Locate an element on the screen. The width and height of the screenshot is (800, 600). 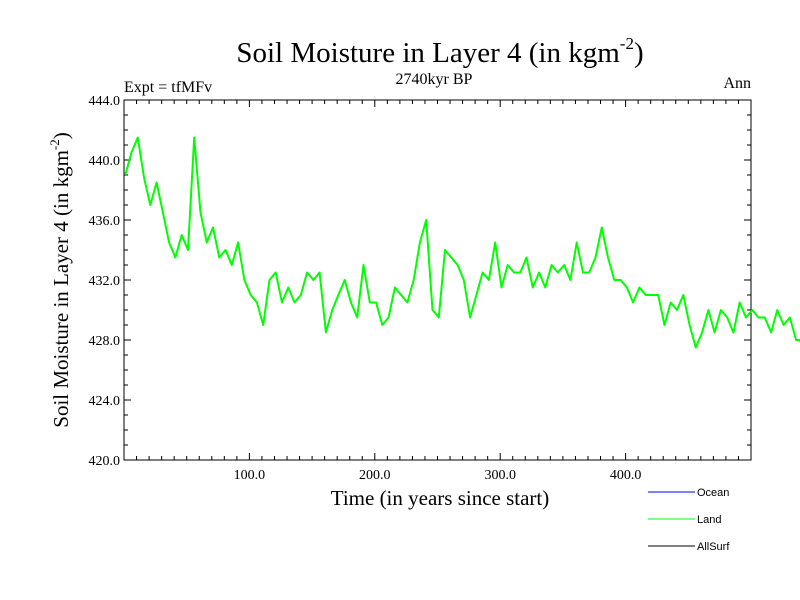
y-tick-label: 436.0 is located at coordinates (105, 221).